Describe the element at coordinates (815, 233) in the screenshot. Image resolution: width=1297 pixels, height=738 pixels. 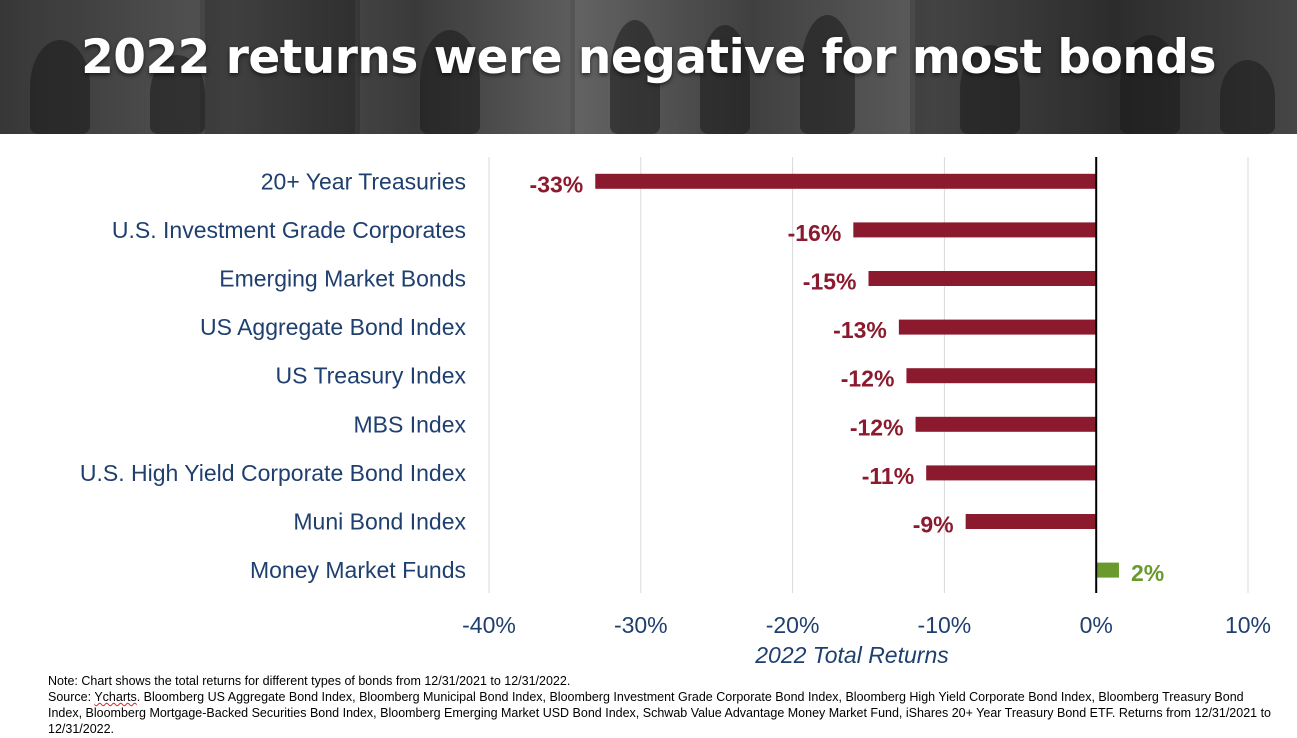
I see `data-label-1: -16%` at that location.